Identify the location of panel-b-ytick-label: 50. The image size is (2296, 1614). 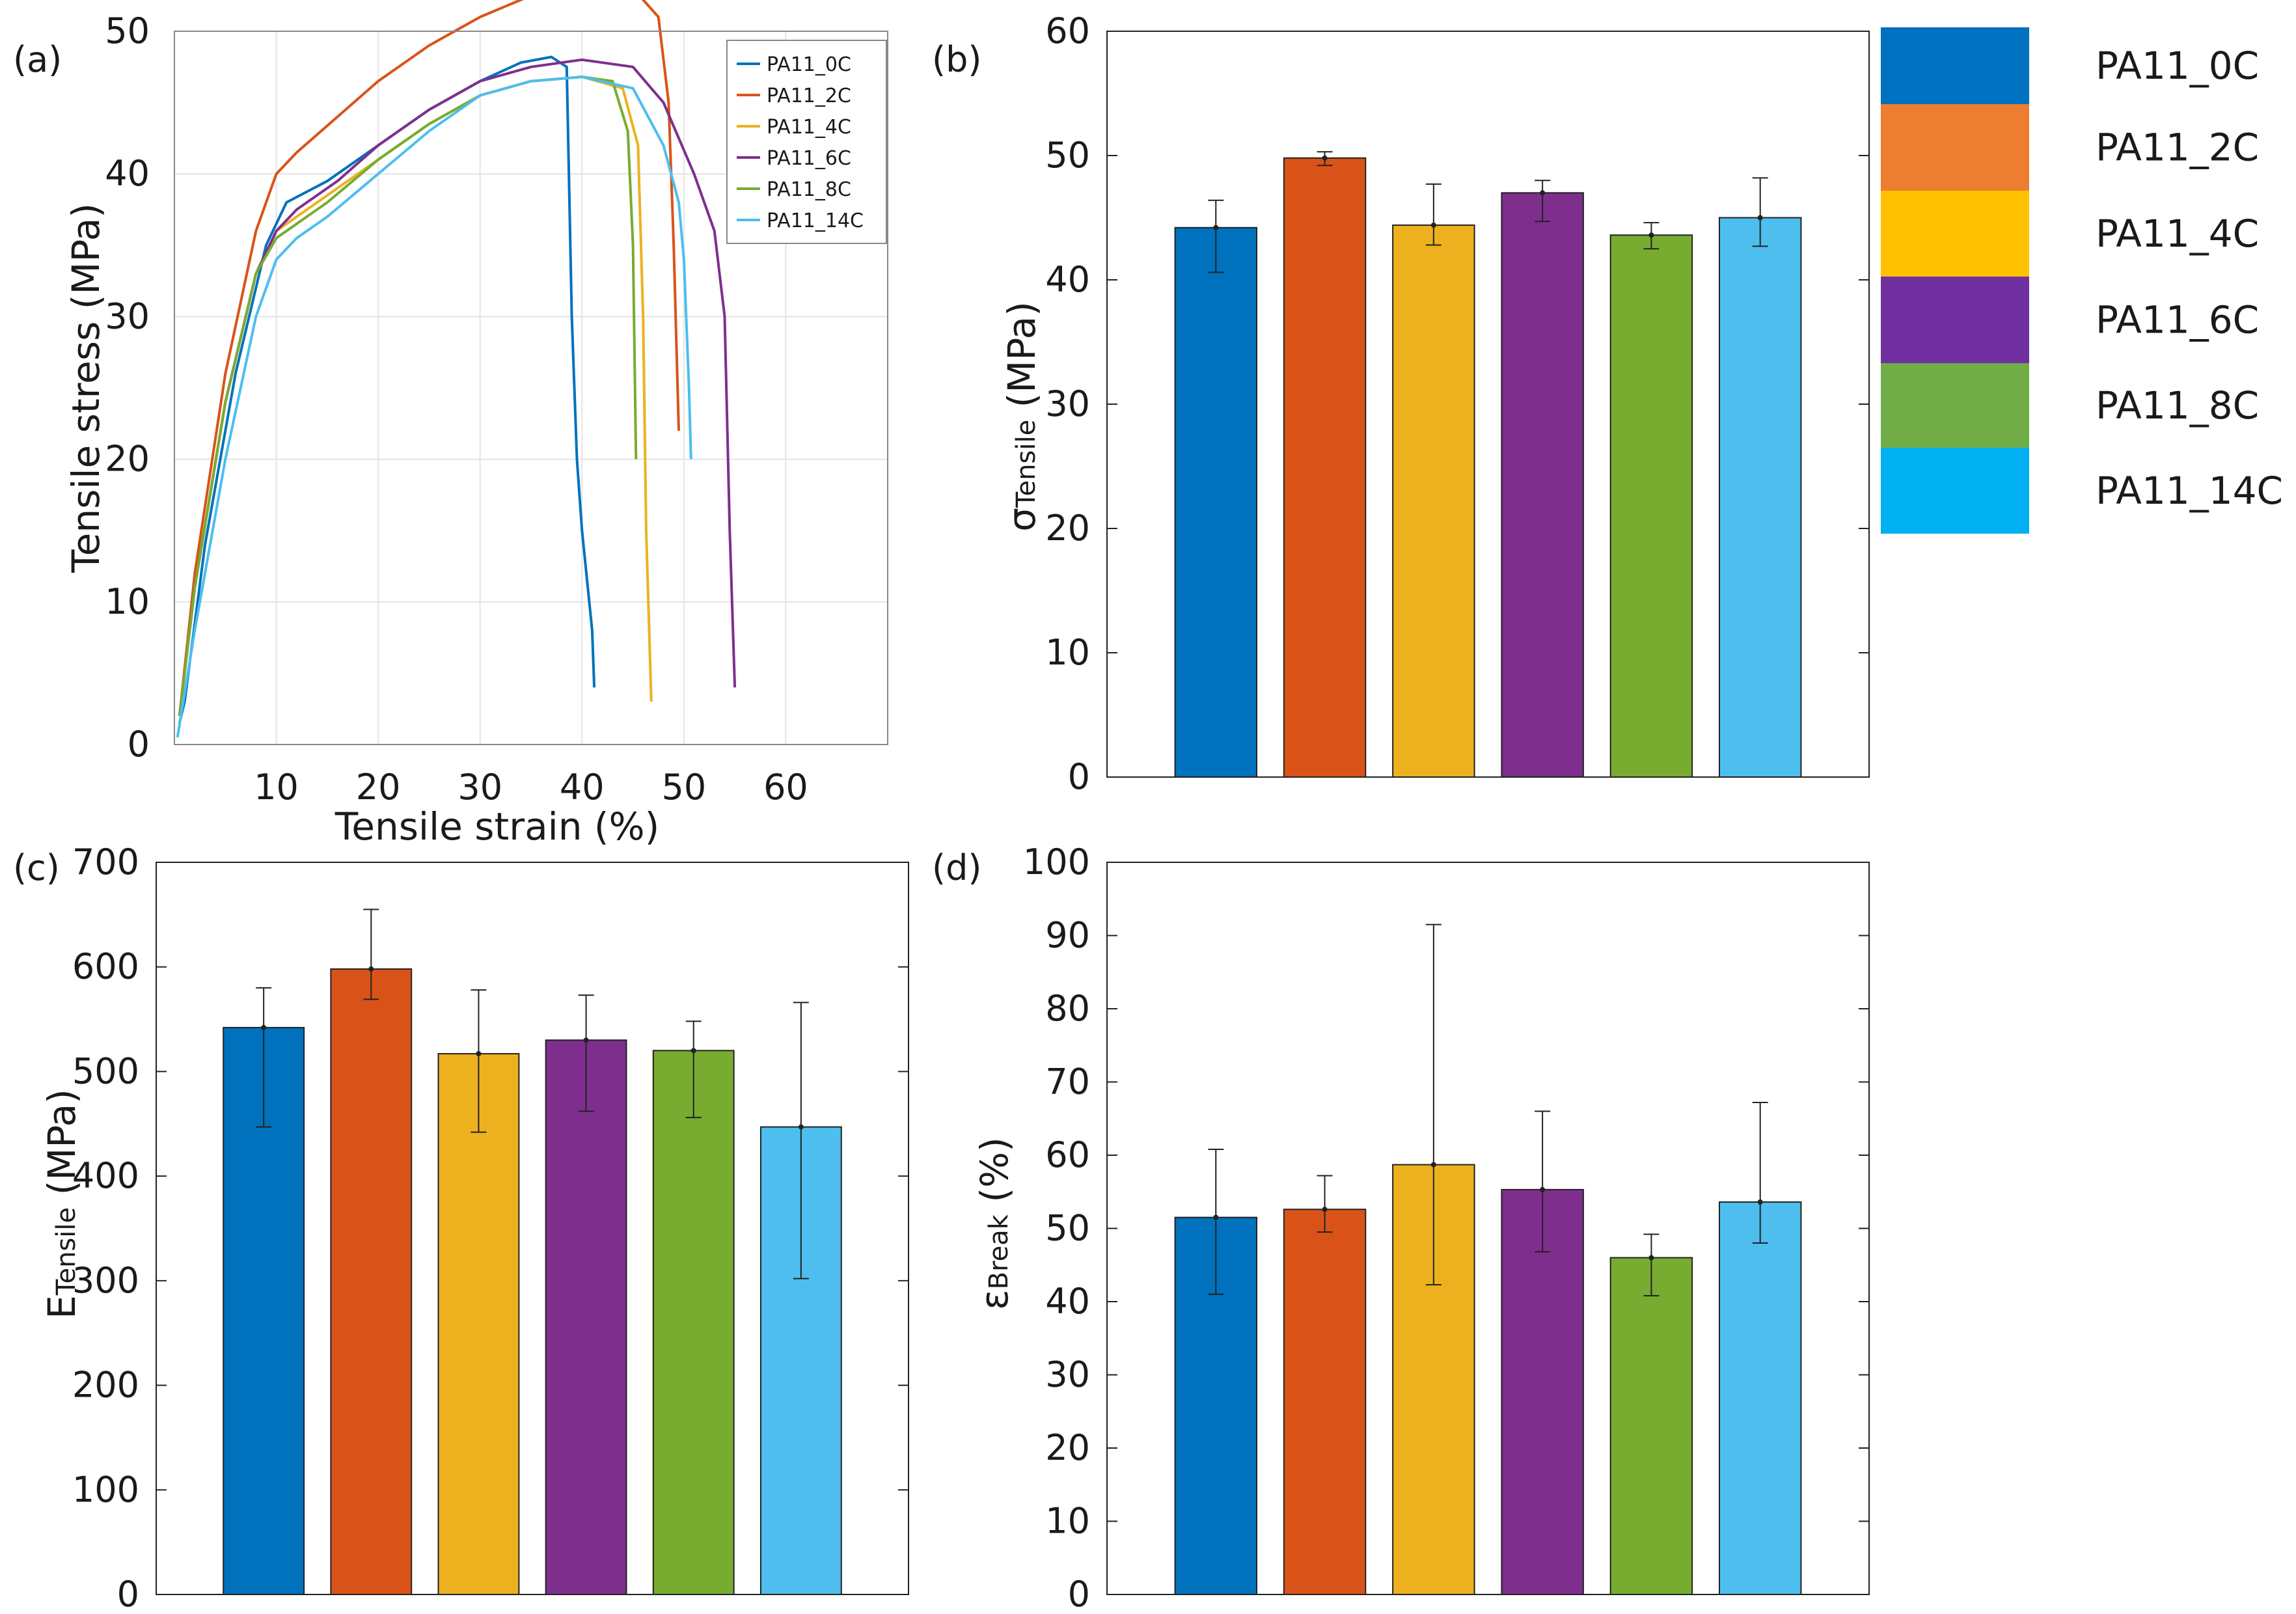
(1067, 155).